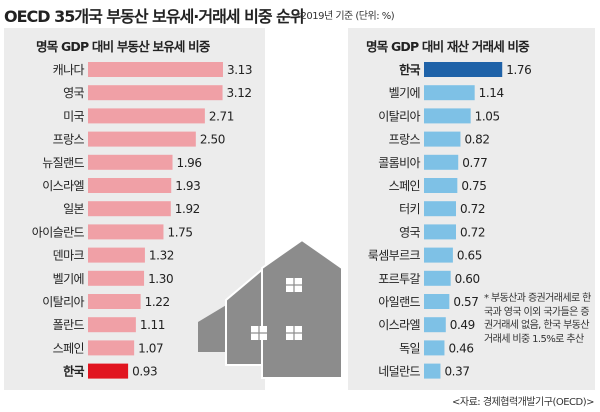  I want to click on right-value-label: 0.49, so click(462, 325).